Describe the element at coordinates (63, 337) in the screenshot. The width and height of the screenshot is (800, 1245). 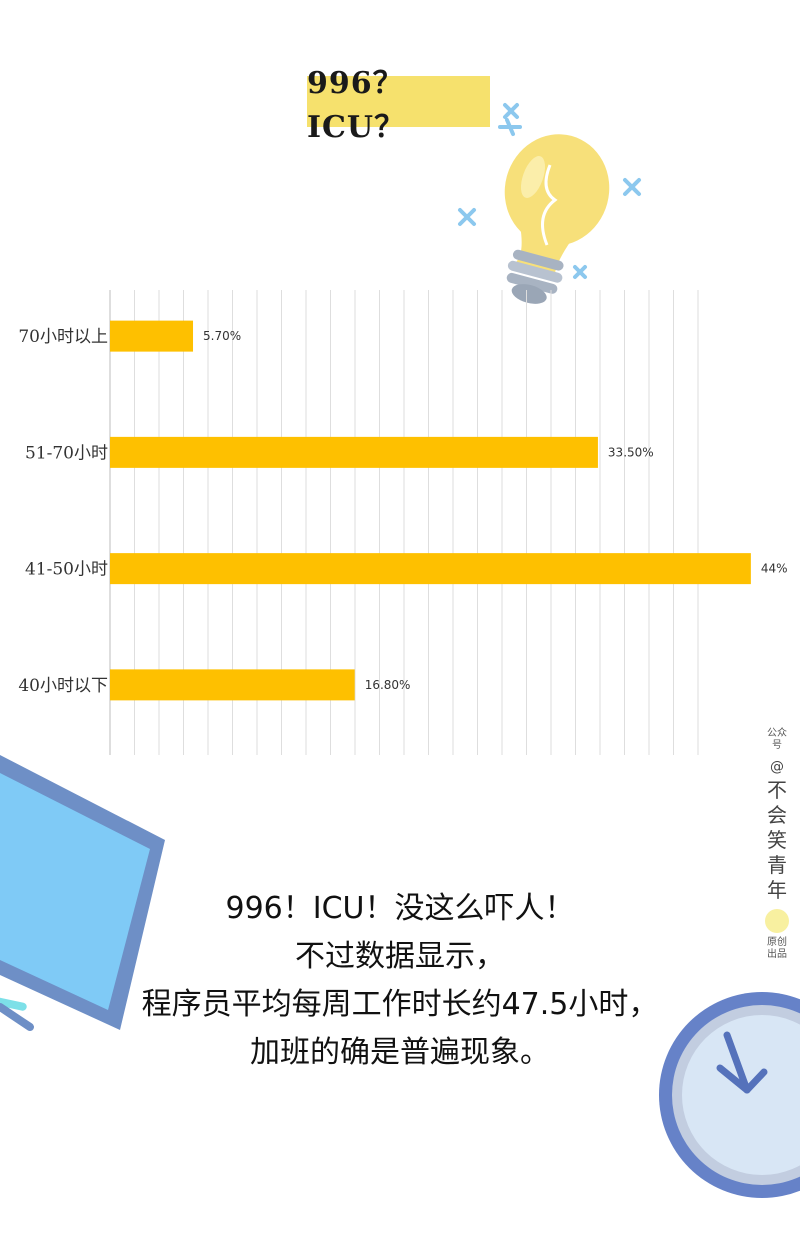
I see `category-label: 70小时以上` at that location.